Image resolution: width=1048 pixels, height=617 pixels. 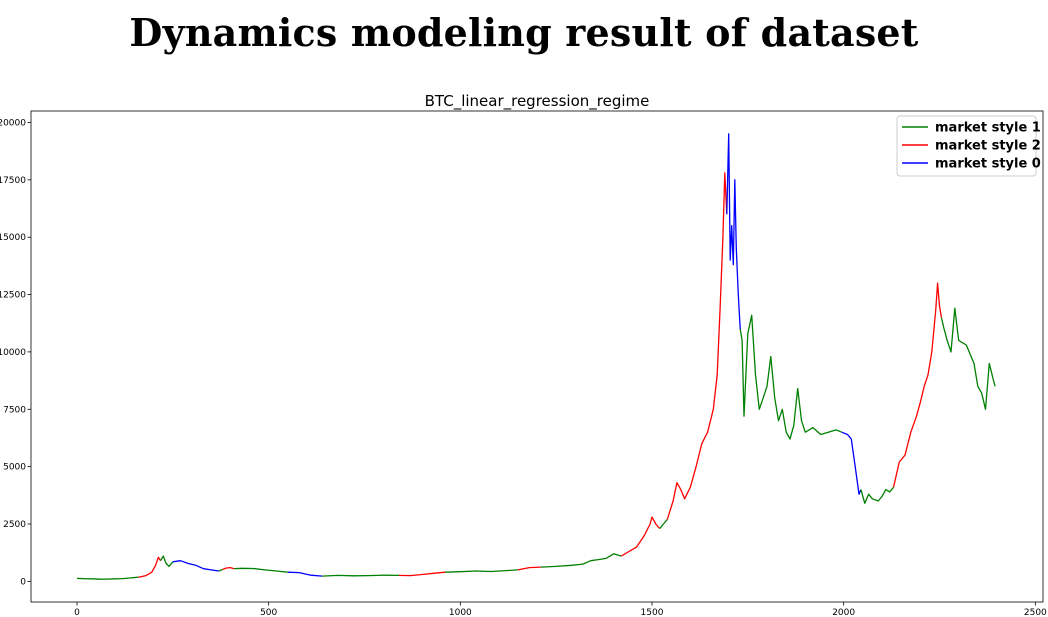 I want to click on figure-title: Dynamics modeling result of dataset, so click(x=524, y=32).